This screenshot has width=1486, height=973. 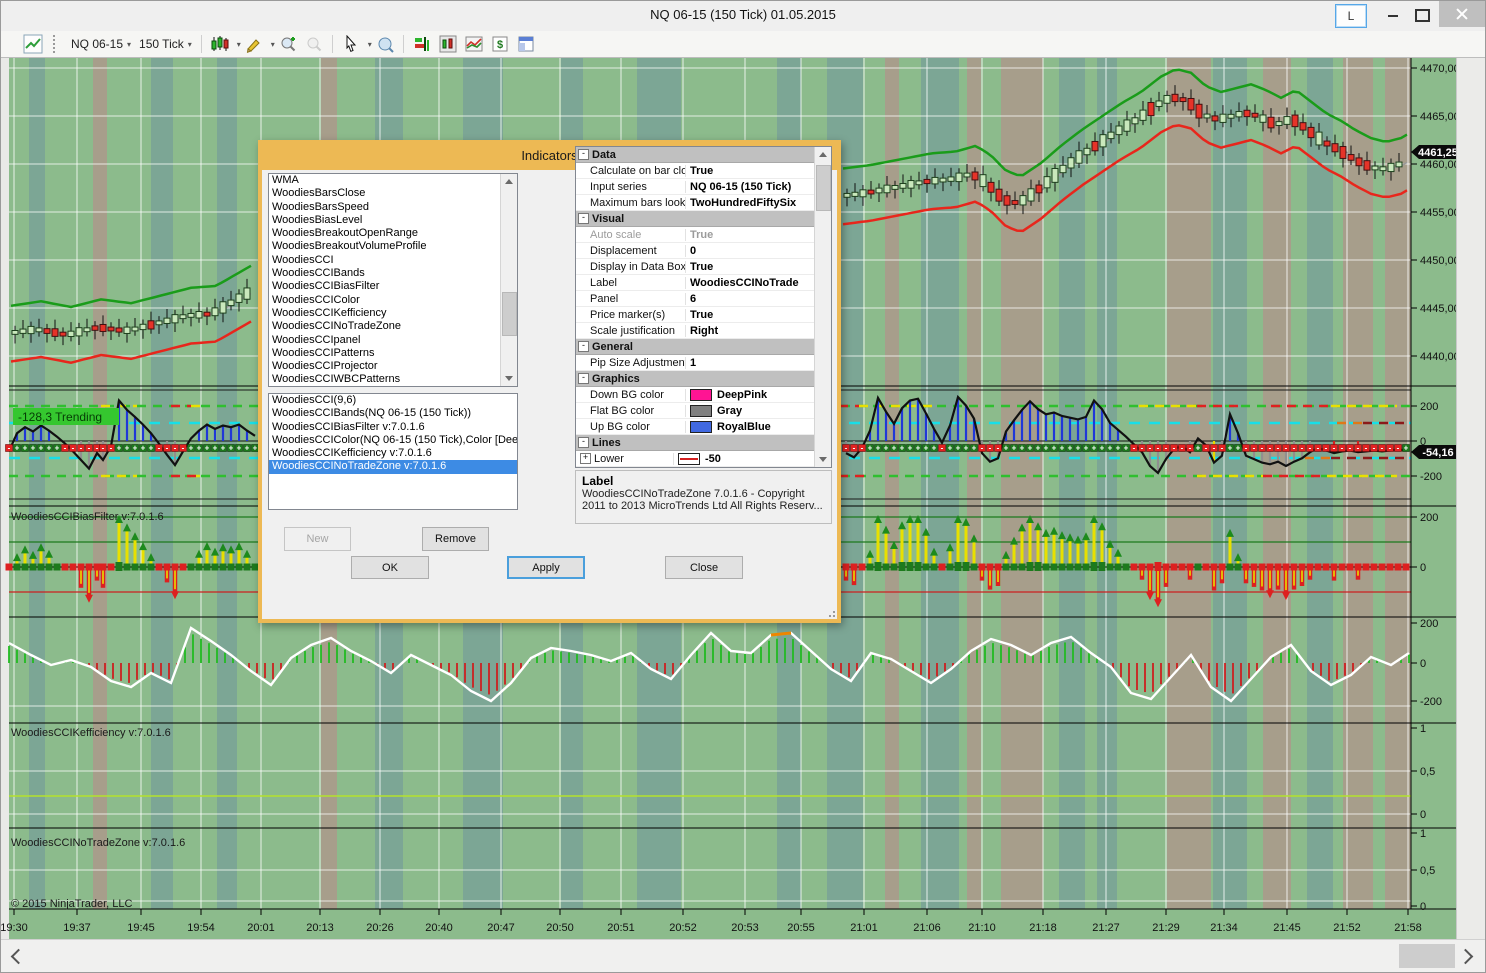 What do you see at coordinates (695, 219) in the screenshot?
I see `grid-section: - Visual` at bounding box center [695, 219].